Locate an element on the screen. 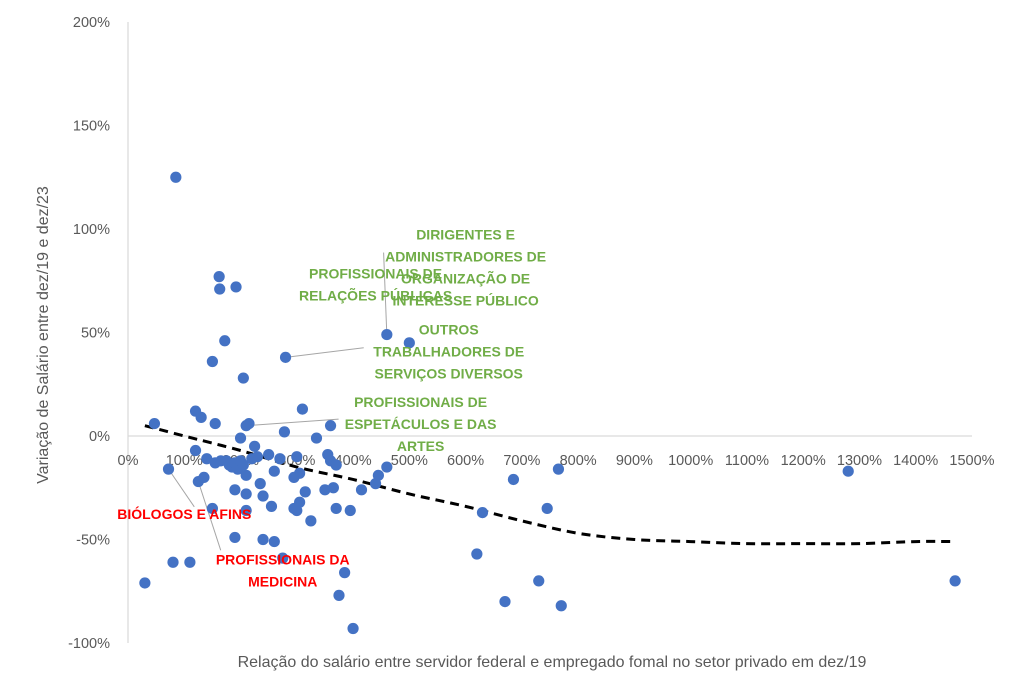 Image resolution: width=1024 pixels, height=699 pixels. annotation-text-line: MEDICINA is located at coordinates (282, 581).